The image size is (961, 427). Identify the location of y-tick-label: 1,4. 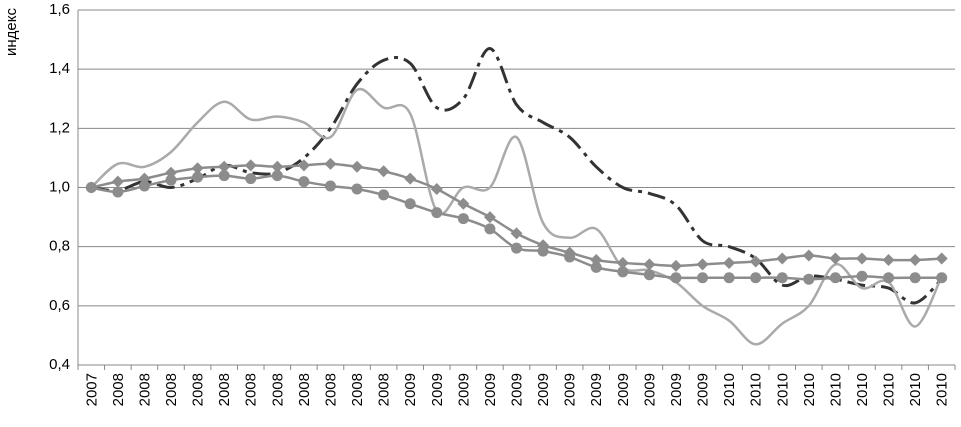
(59, 68).